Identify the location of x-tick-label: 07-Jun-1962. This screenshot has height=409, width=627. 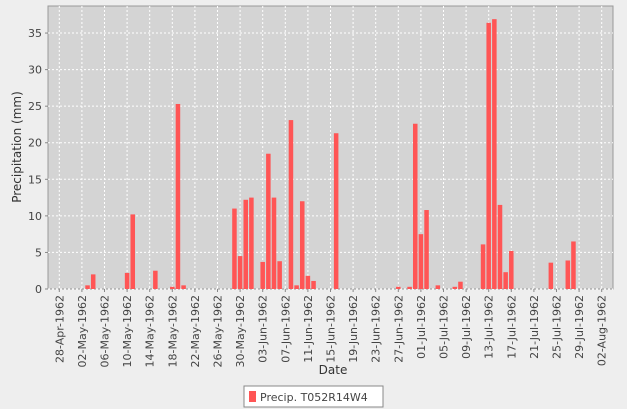
(285, 329).